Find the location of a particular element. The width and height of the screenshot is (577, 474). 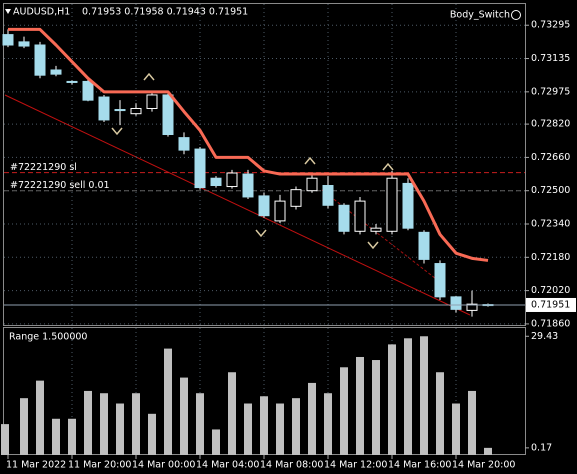

order-label: #72221290 sell 0.01 is located at coordinates (60, 185).